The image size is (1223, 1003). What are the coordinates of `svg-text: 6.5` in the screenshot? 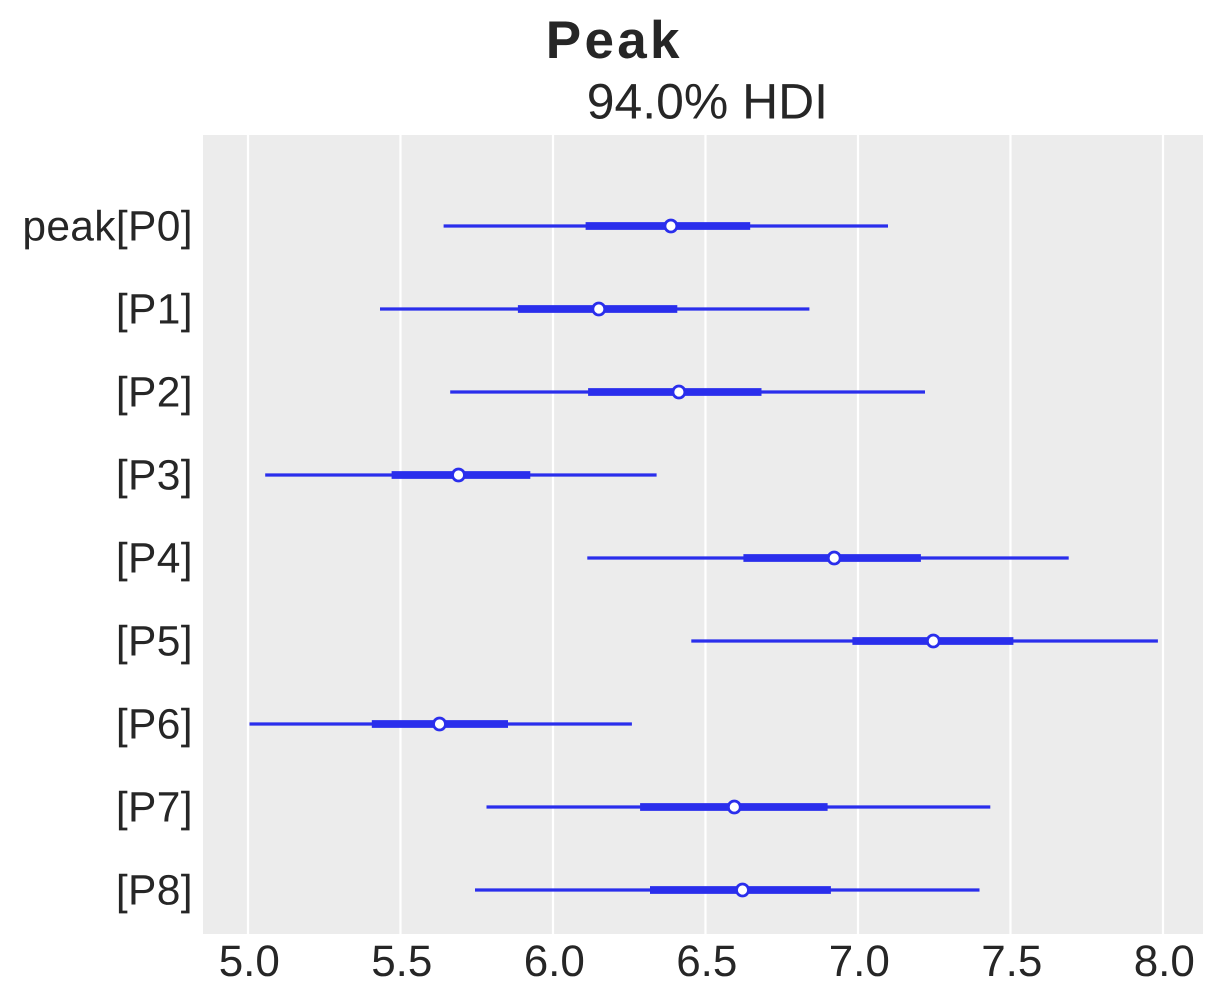 It's located at (706, 961).